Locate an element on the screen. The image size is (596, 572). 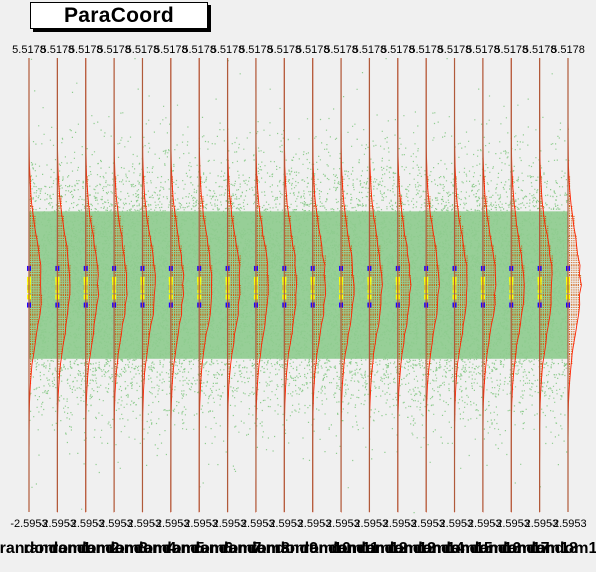
axis-name-label: random7 is located at coordinates (228, 548).